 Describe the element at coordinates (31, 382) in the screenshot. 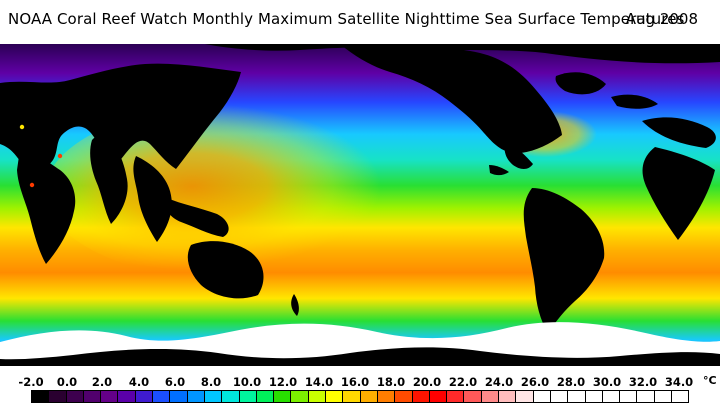

I see `legend-label: -2.0` at that location.